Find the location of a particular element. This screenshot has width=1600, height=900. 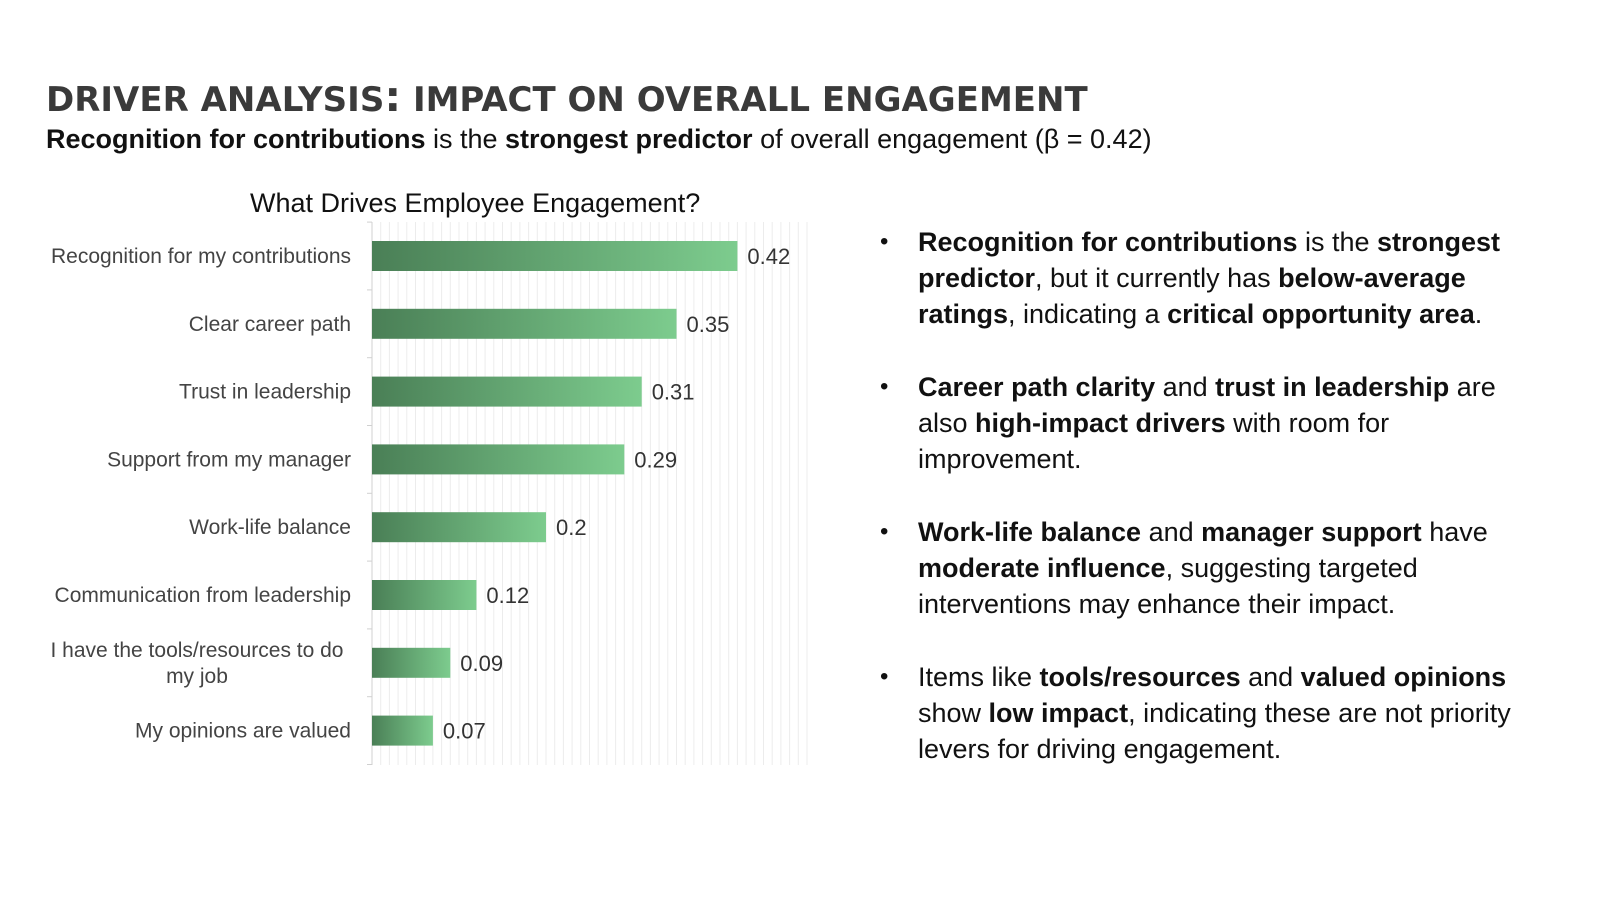

subtitle-text-1: is the is located at coordinates (465, 139).